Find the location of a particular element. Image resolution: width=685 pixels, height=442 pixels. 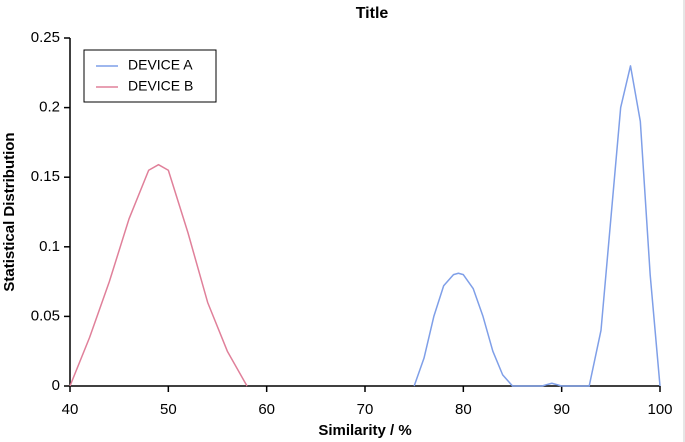

y-tick-label: 0.25 is located at coordinates (45, 37).